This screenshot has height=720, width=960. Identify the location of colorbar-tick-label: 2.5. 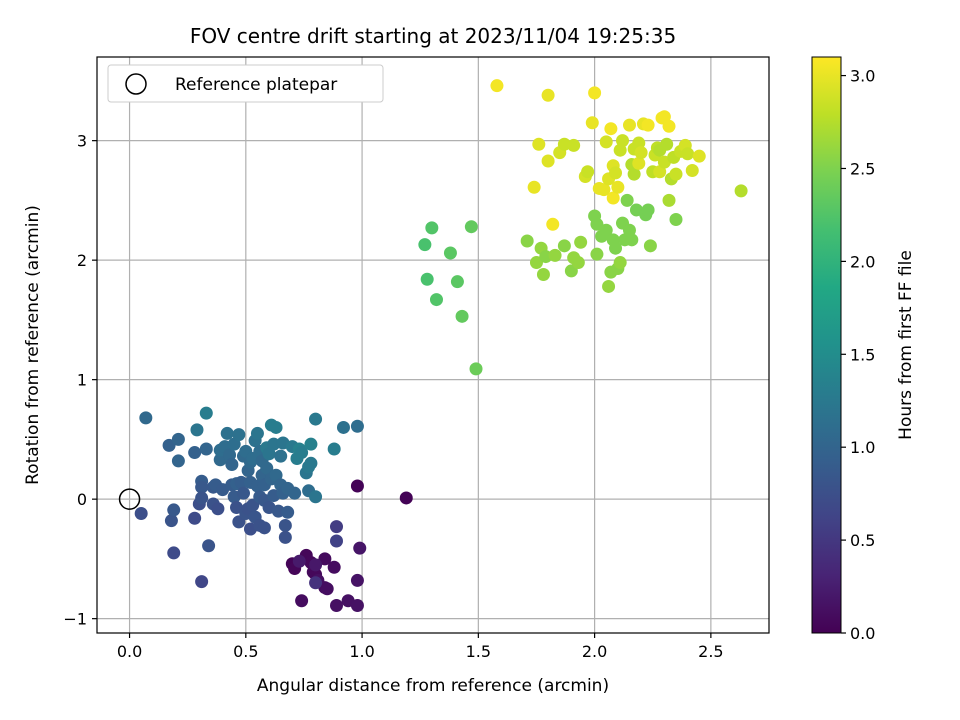
(862, 168).